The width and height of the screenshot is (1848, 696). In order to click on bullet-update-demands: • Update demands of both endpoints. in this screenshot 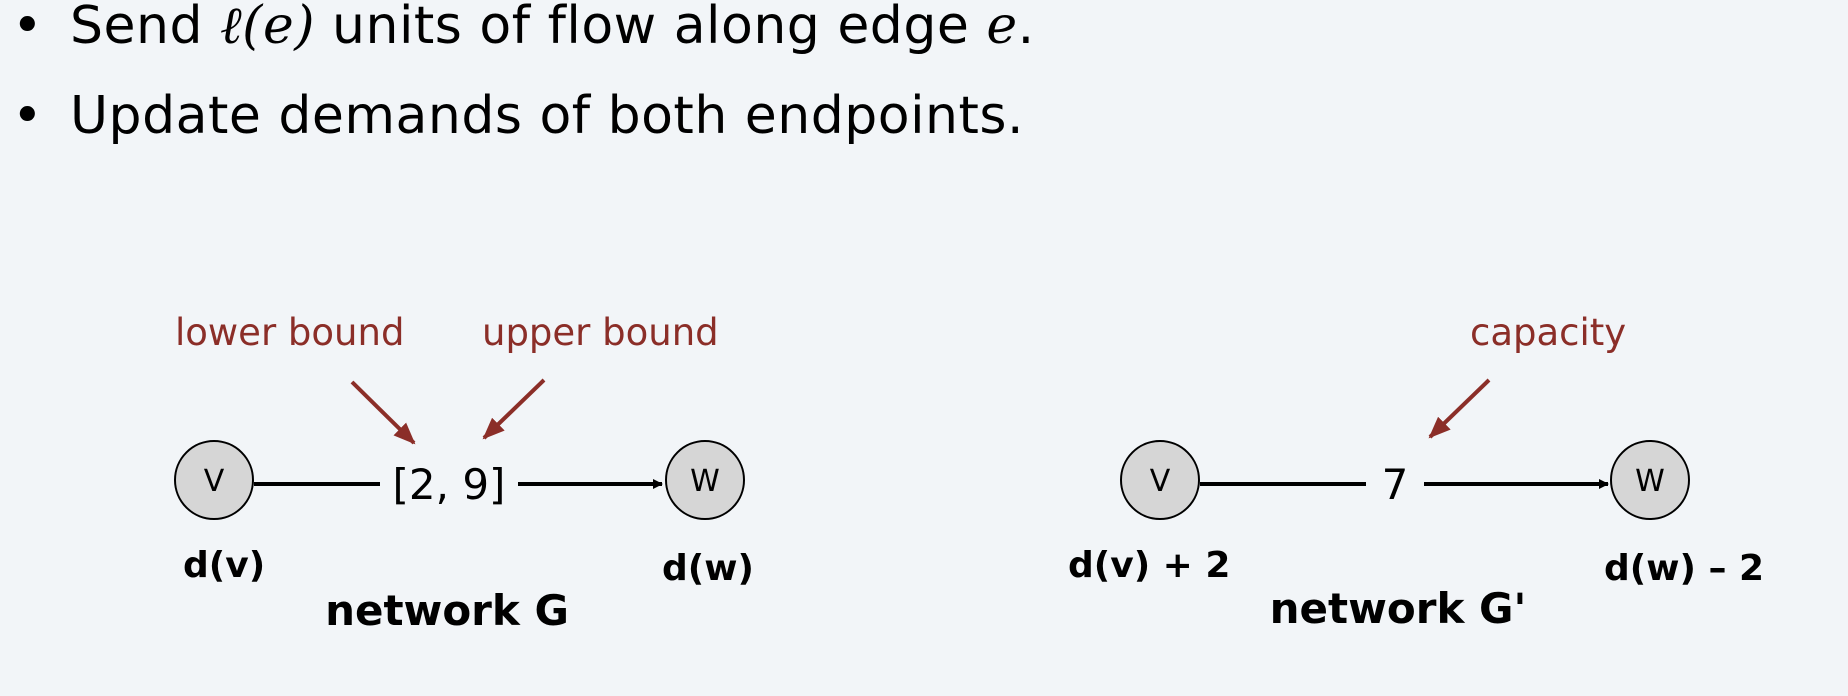, I will do `click(518, 116)`.